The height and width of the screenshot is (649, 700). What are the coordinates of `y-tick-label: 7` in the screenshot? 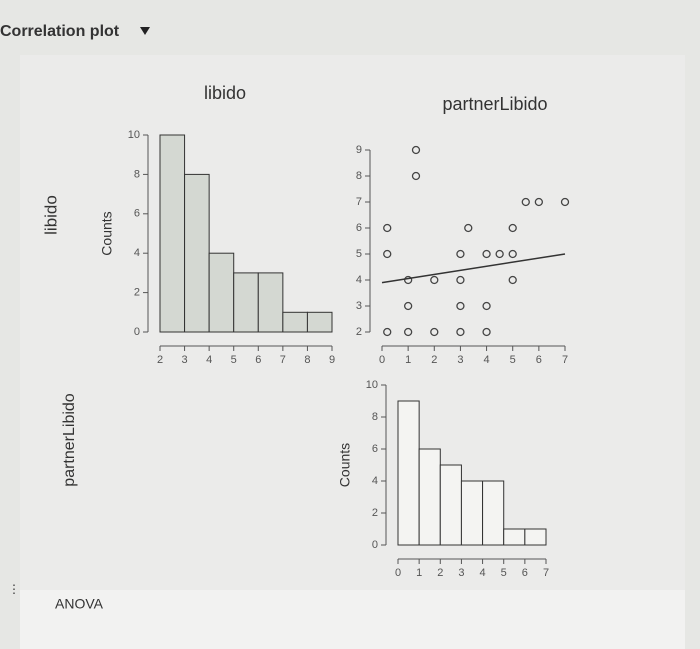 It's located at (359, 202).